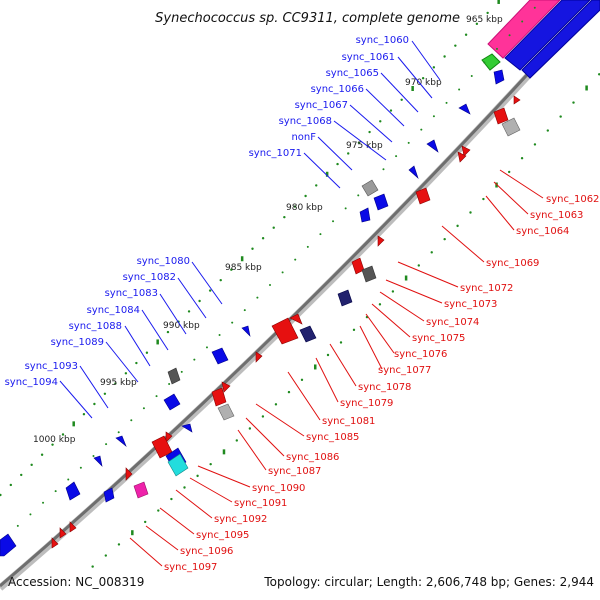  Describe the element at coordinates (572, 199) in the screenshot. I see `gene-label-sync_1062: sync_1062` at that location.